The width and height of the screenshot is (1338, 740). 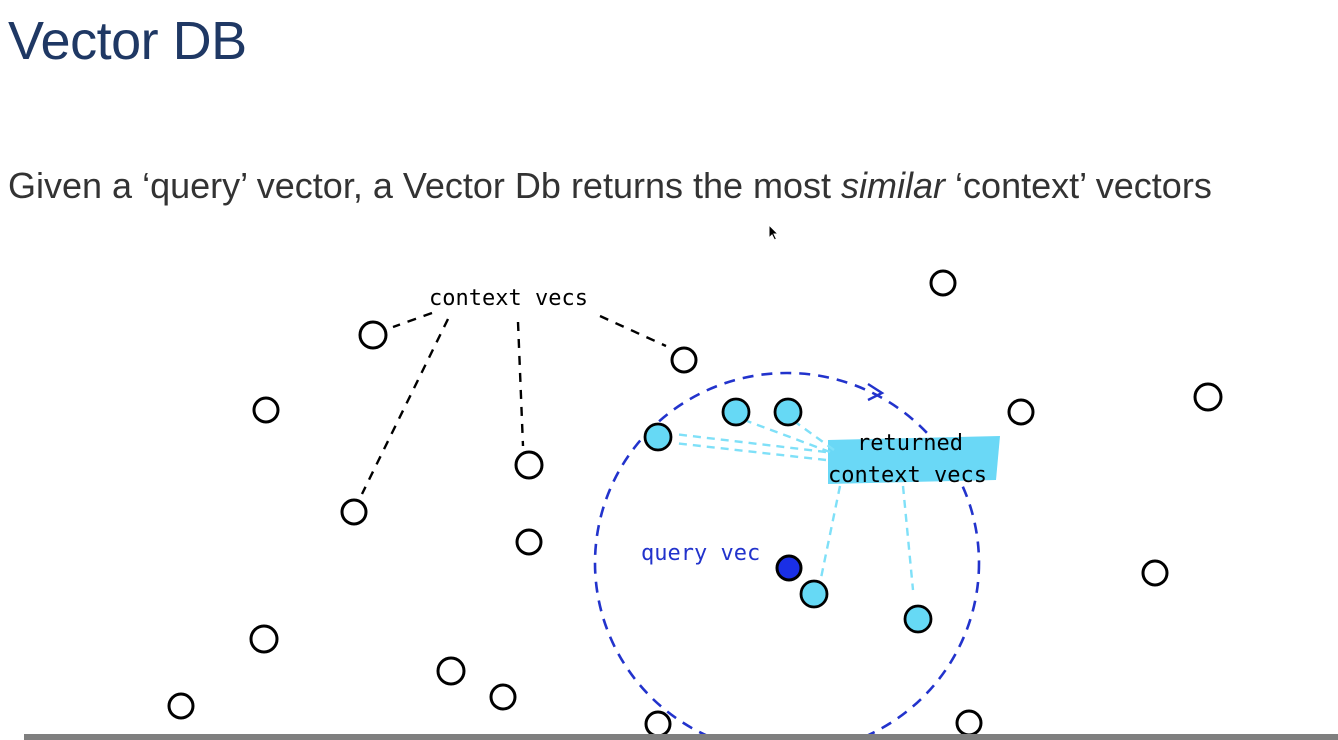 I want to click on query-vector-point, so click(x=789, y=568).